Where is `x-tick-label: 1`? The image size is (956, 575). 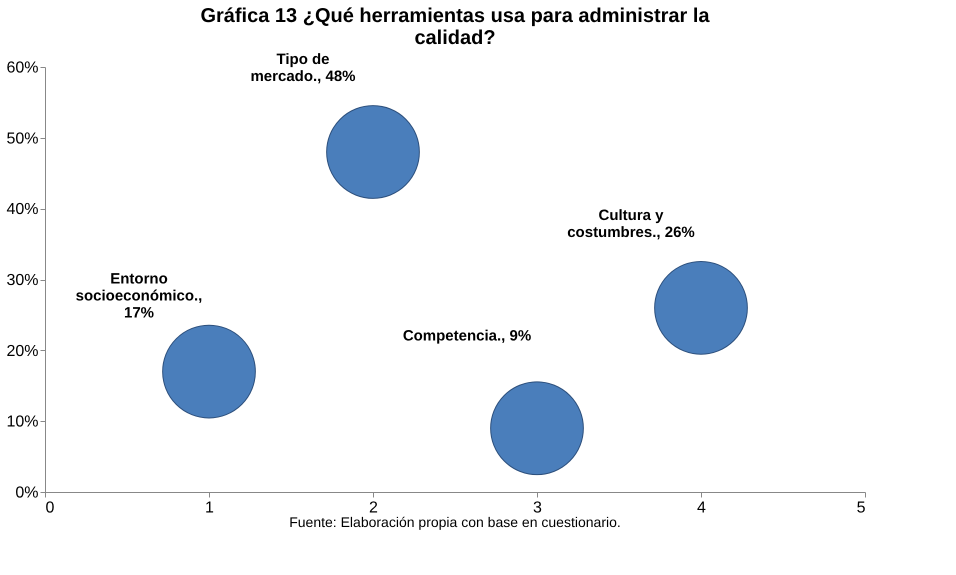 x-tick-label: 1 is located at coordinates (209, 508).